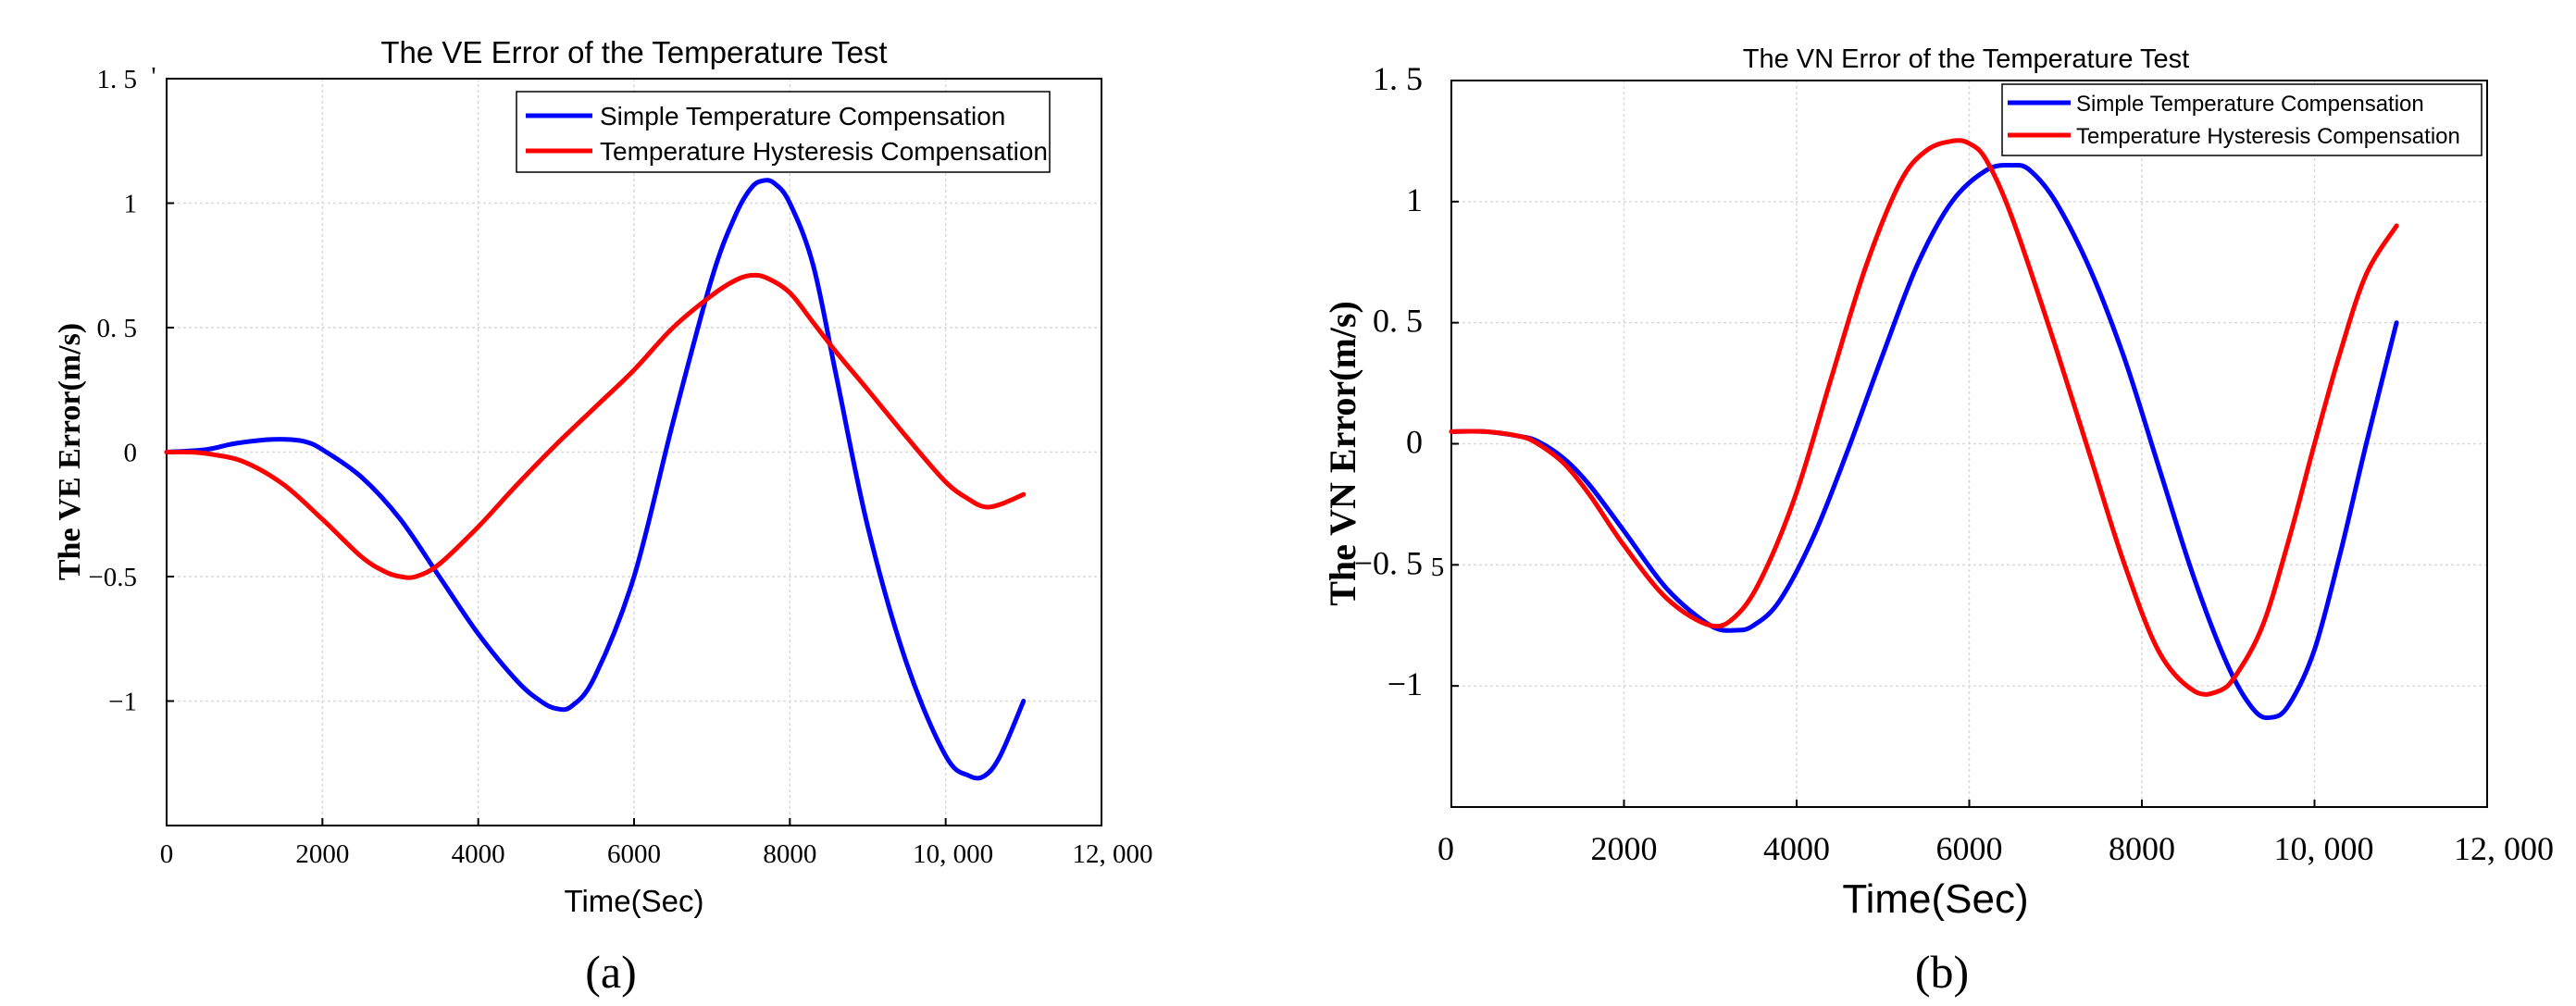 The width and height of the screenshot is (2576, 1006). I want to click on chart-b-legend-label-hysteresis: Temperature Hysteresis Compensation, so click(2268, 136).